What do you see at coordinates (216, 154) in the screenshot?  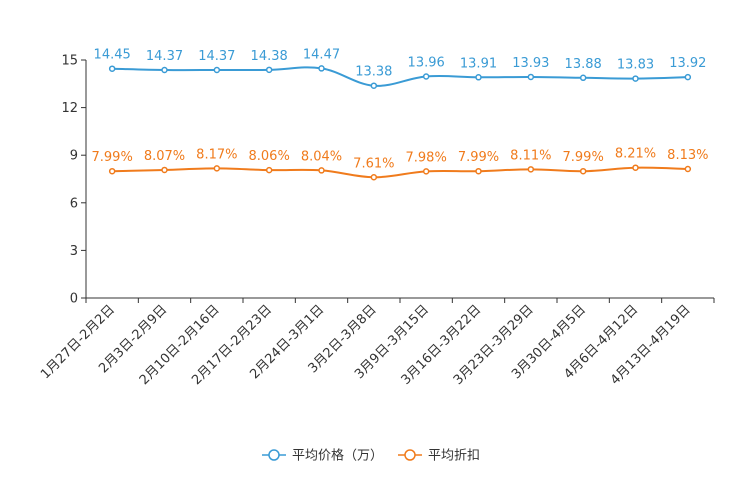 I see `data-label: 8.17%` at bounding box center [216, 154].